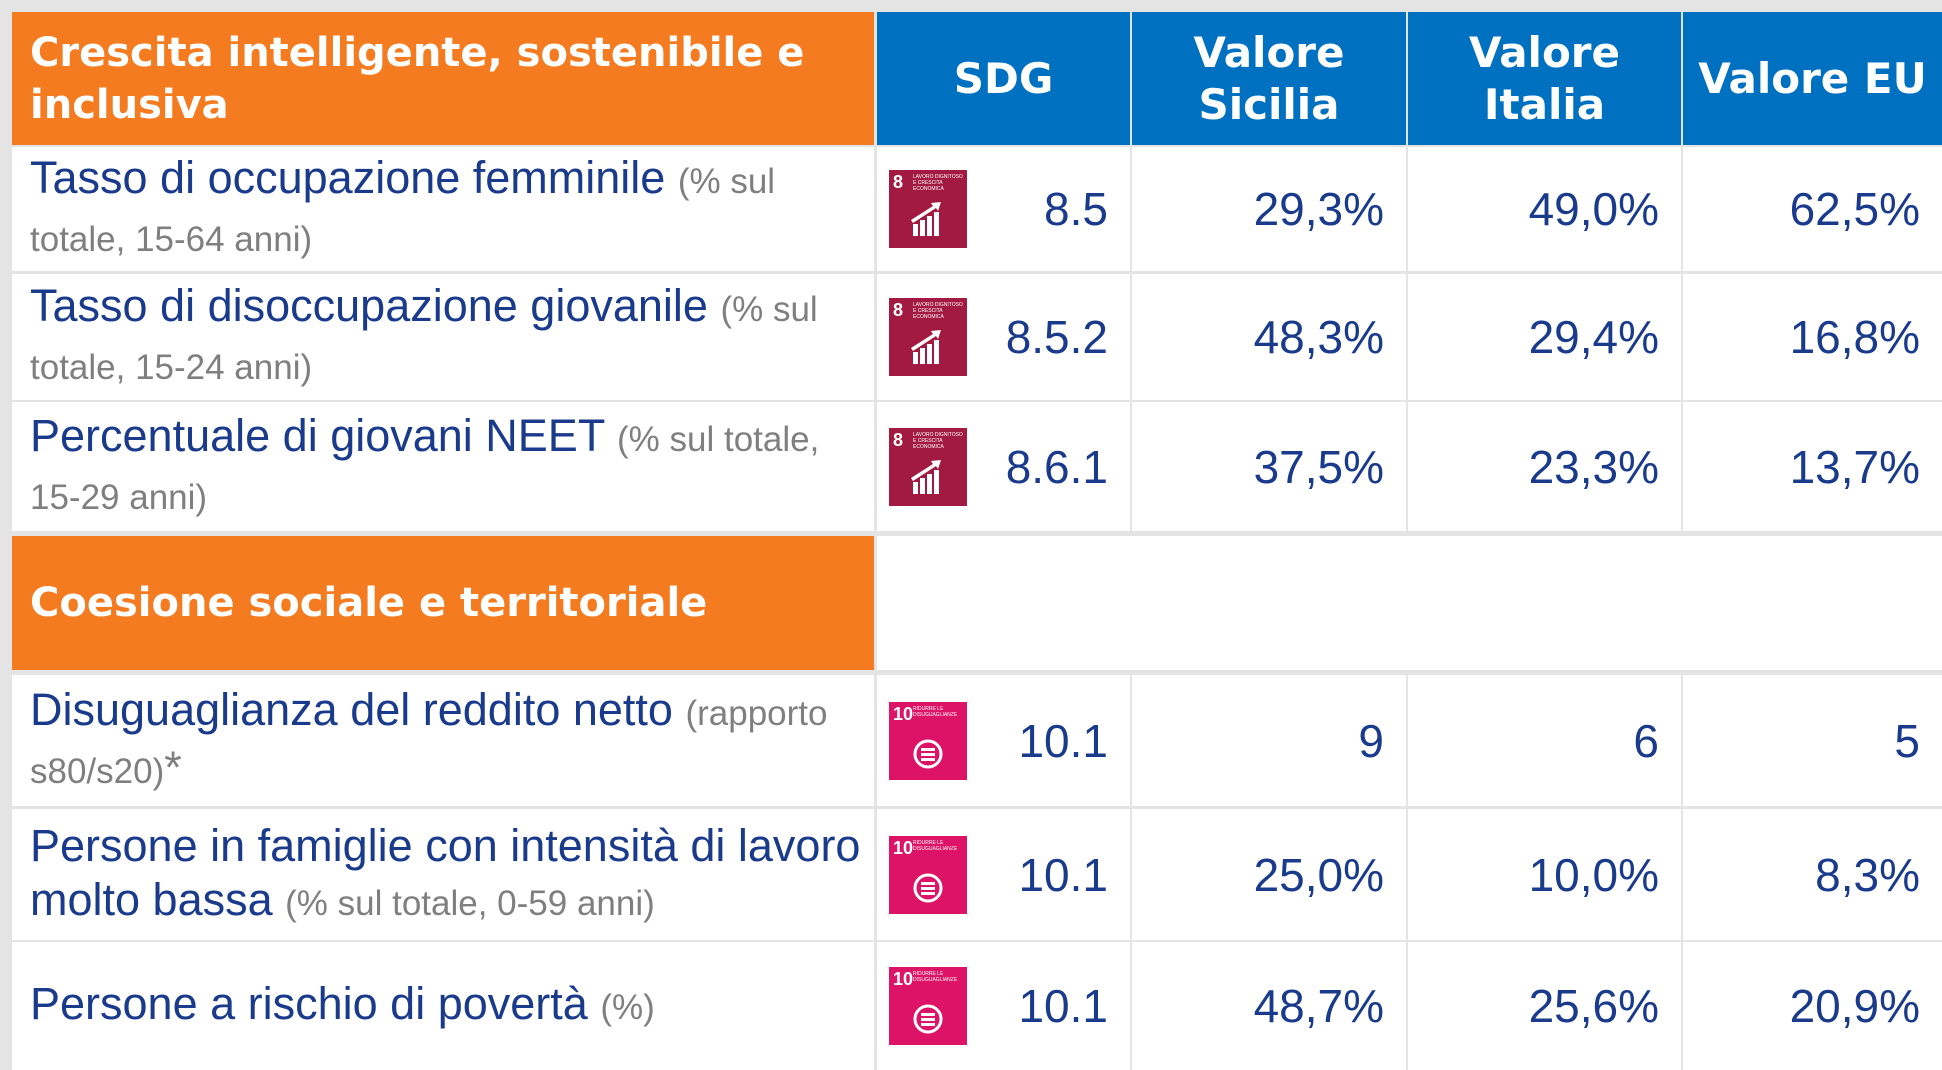 The image size is (1942, 1070). I want to click on column-header: Valore Sicilia, so click(1269, 78).